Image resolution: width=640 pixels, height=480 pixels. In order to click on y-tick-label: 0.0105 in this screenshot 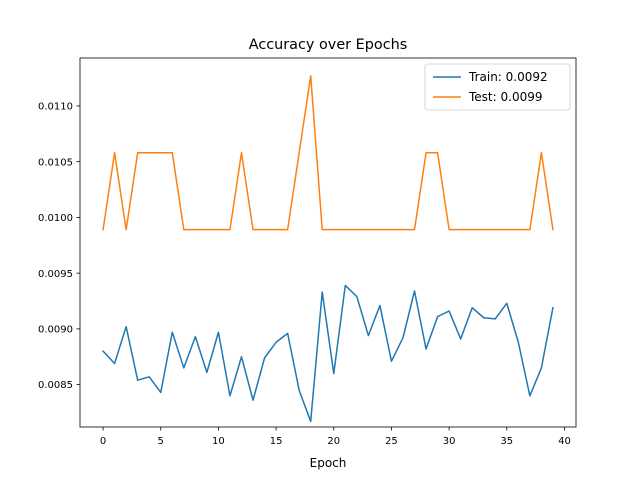, I will do `click(55, 162)`.